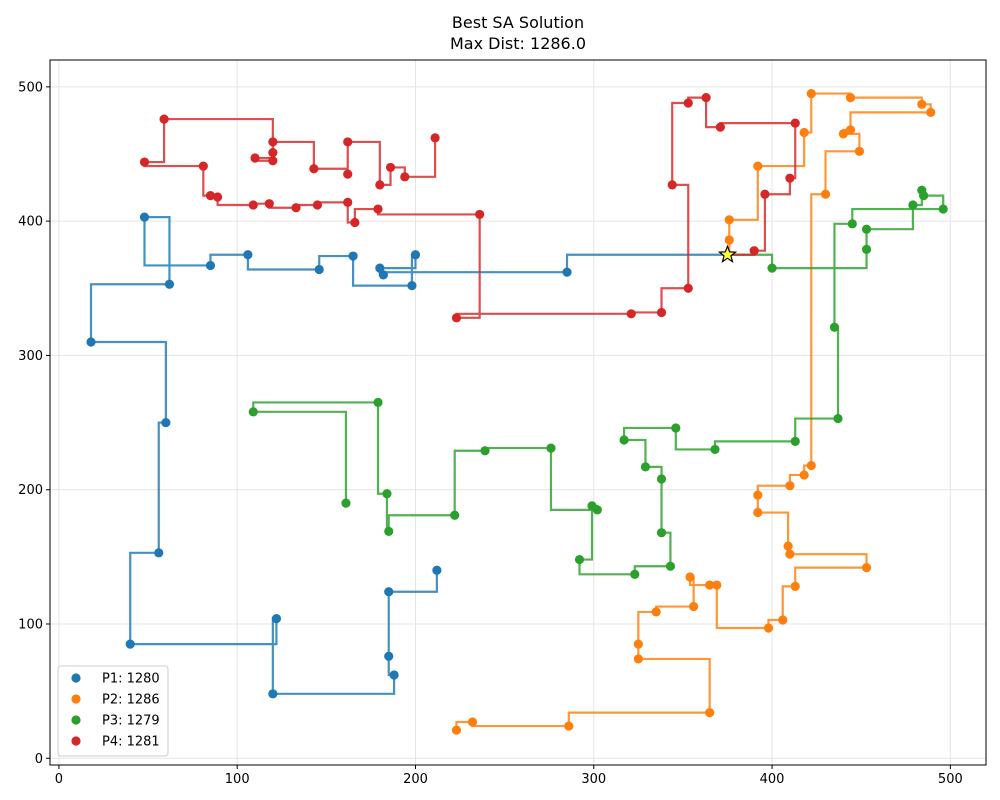  I want to click on x-tick-label: 400, so click(772, 779).